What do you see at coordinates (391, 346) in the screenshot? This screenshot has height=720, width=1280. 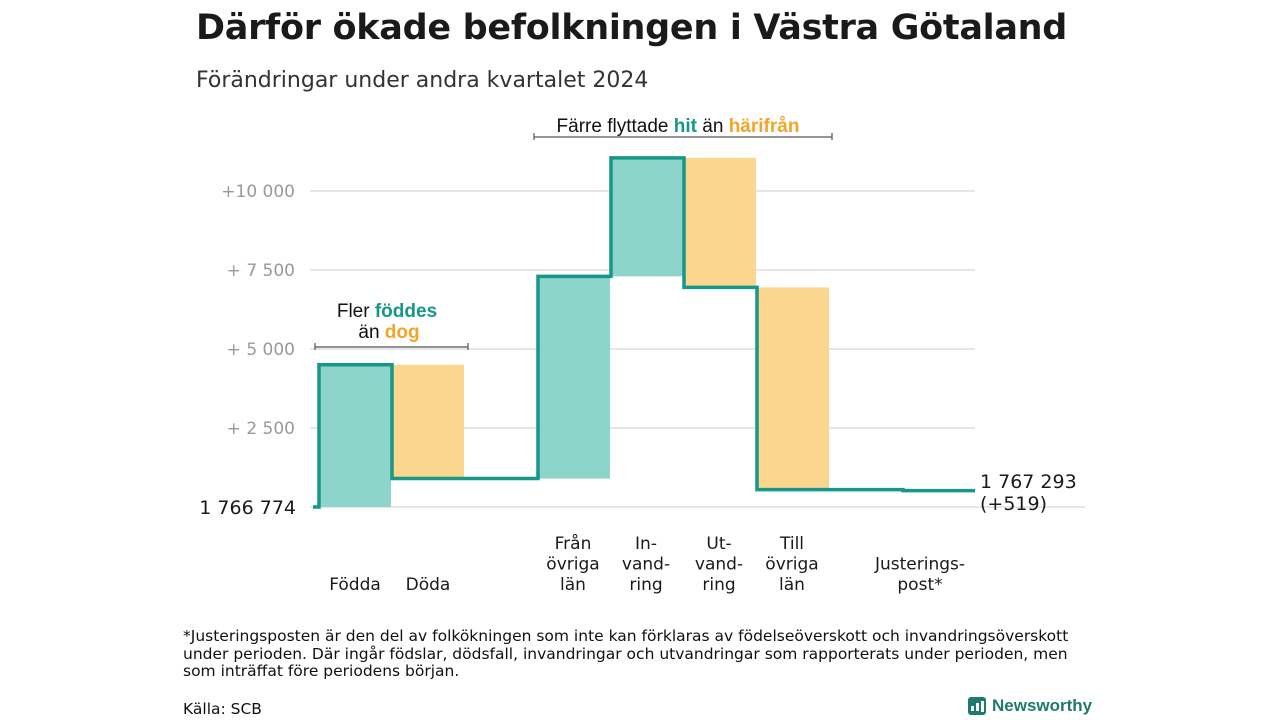 I see `births-bracket` at bounding box center [391, 346].